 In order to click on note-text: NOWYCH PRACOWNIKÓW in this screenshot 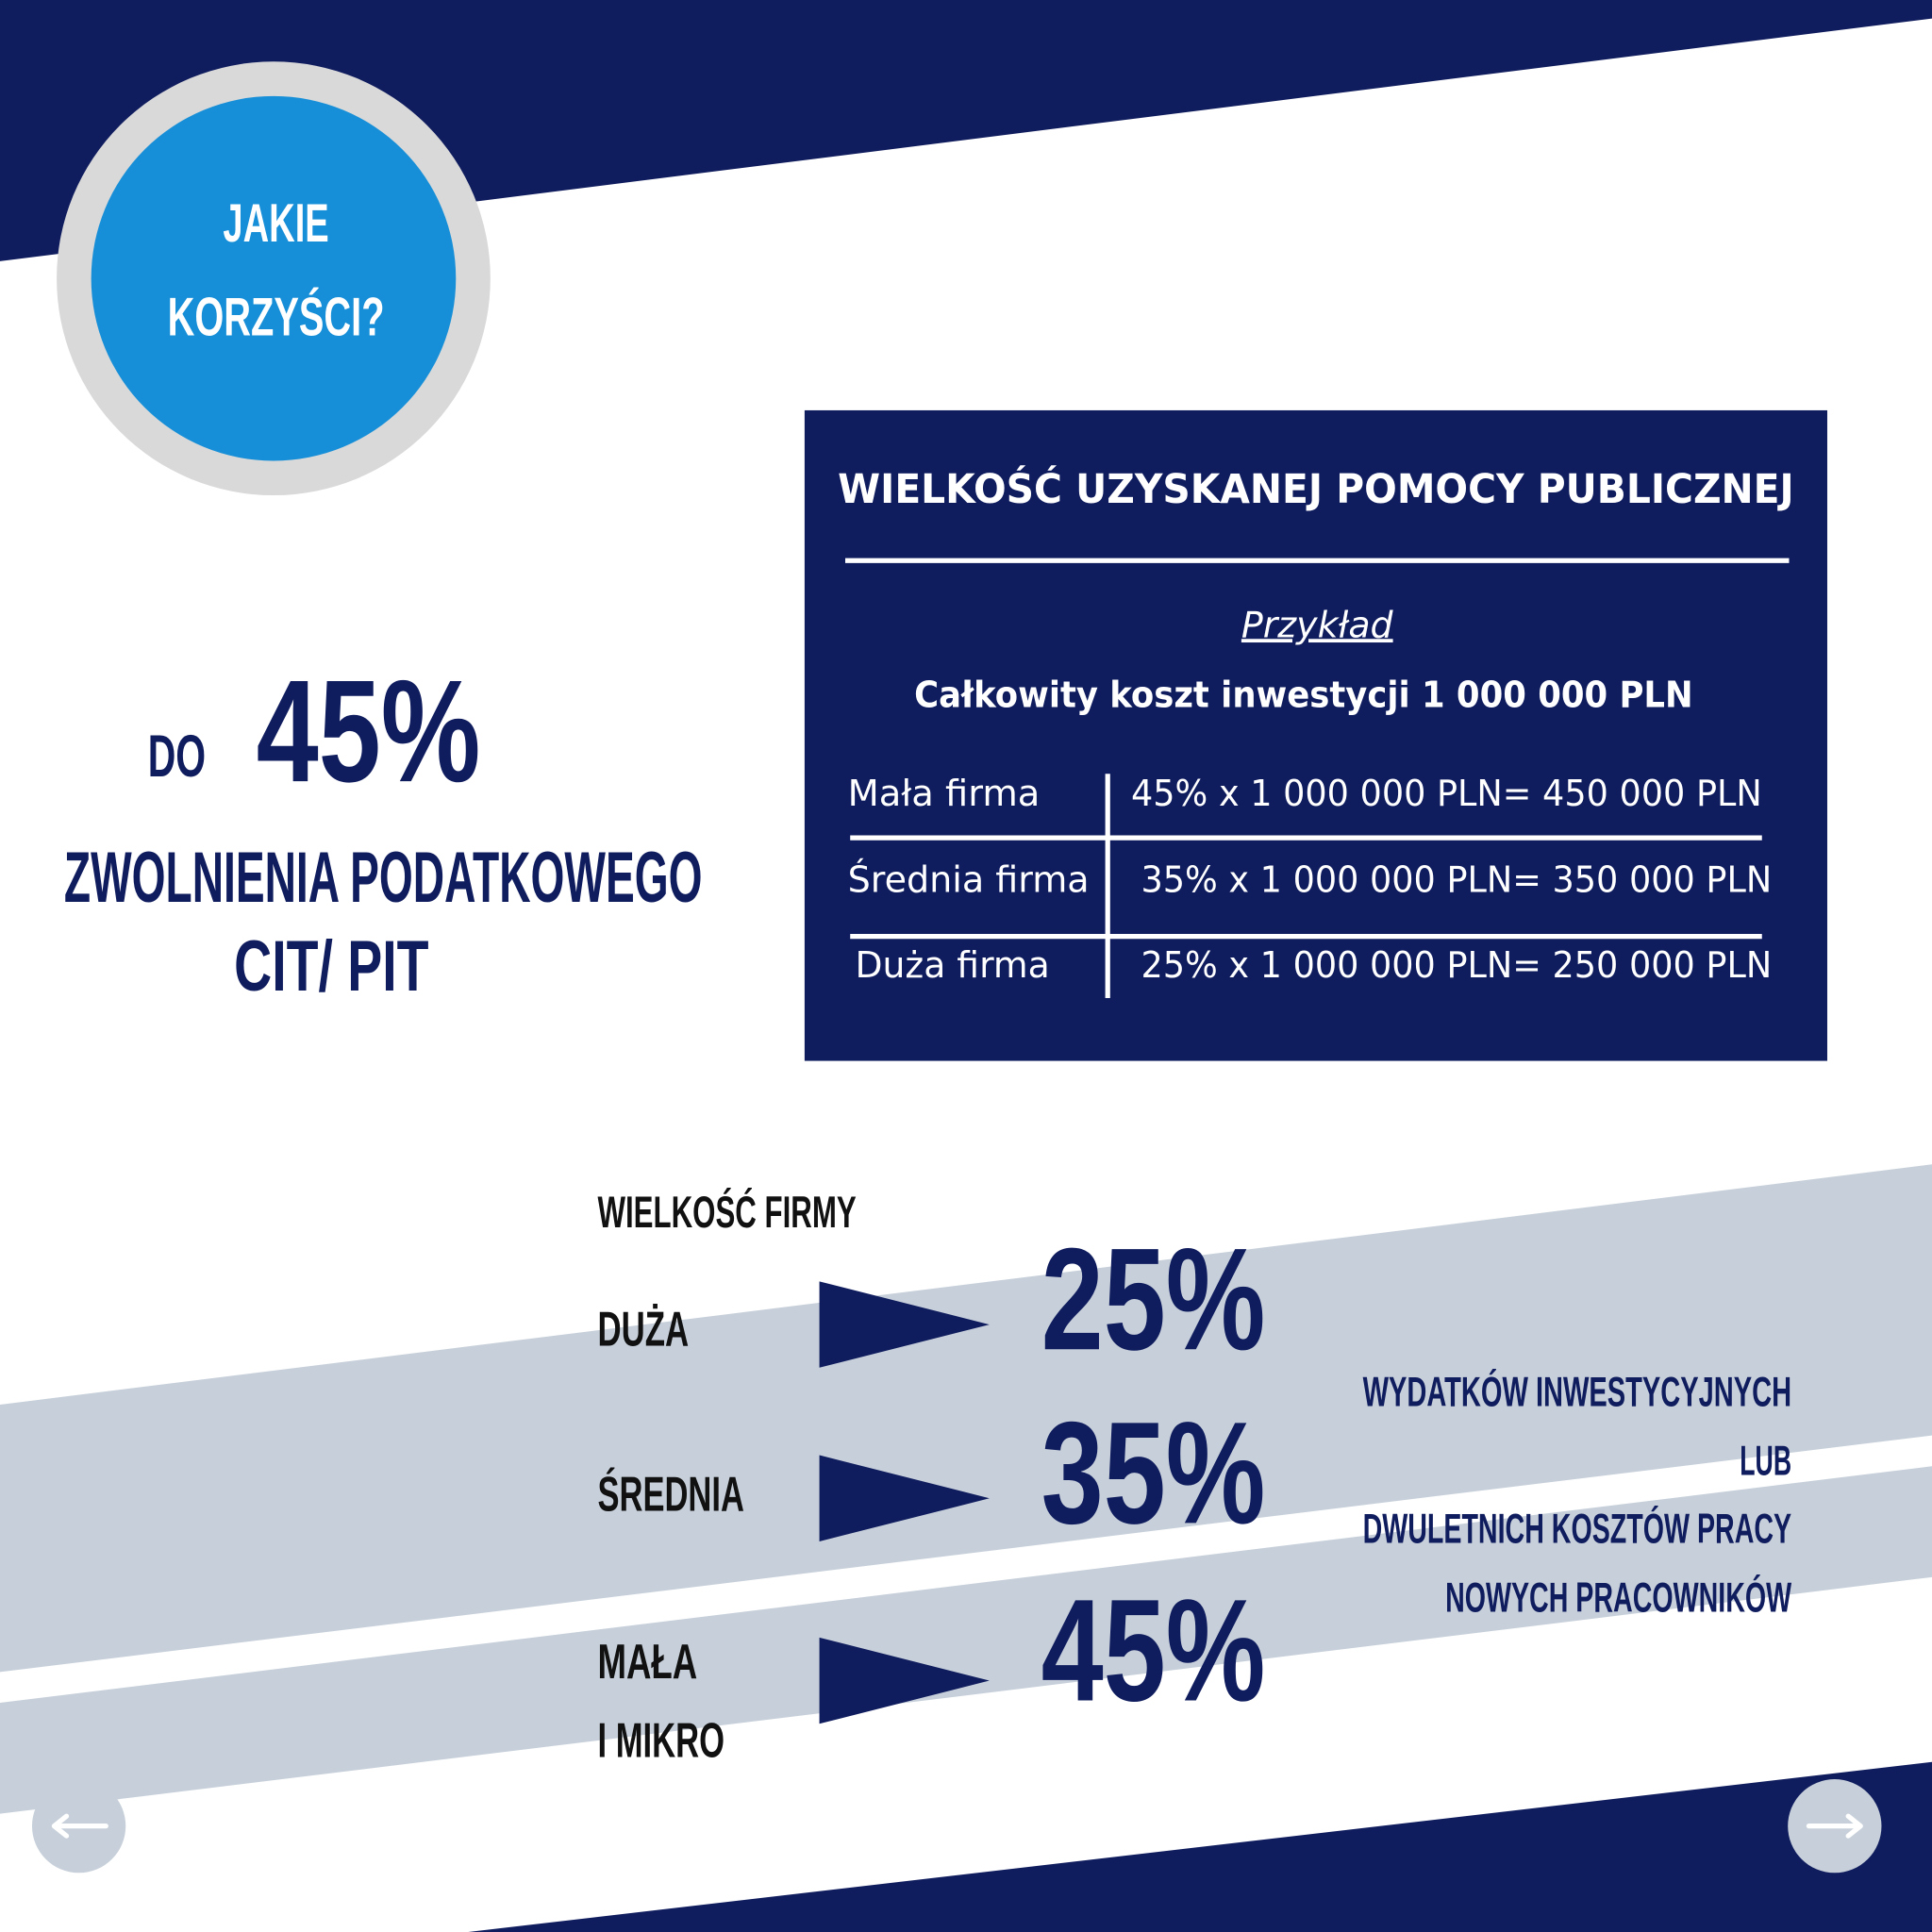, I will do `click(1618, 1598)`.